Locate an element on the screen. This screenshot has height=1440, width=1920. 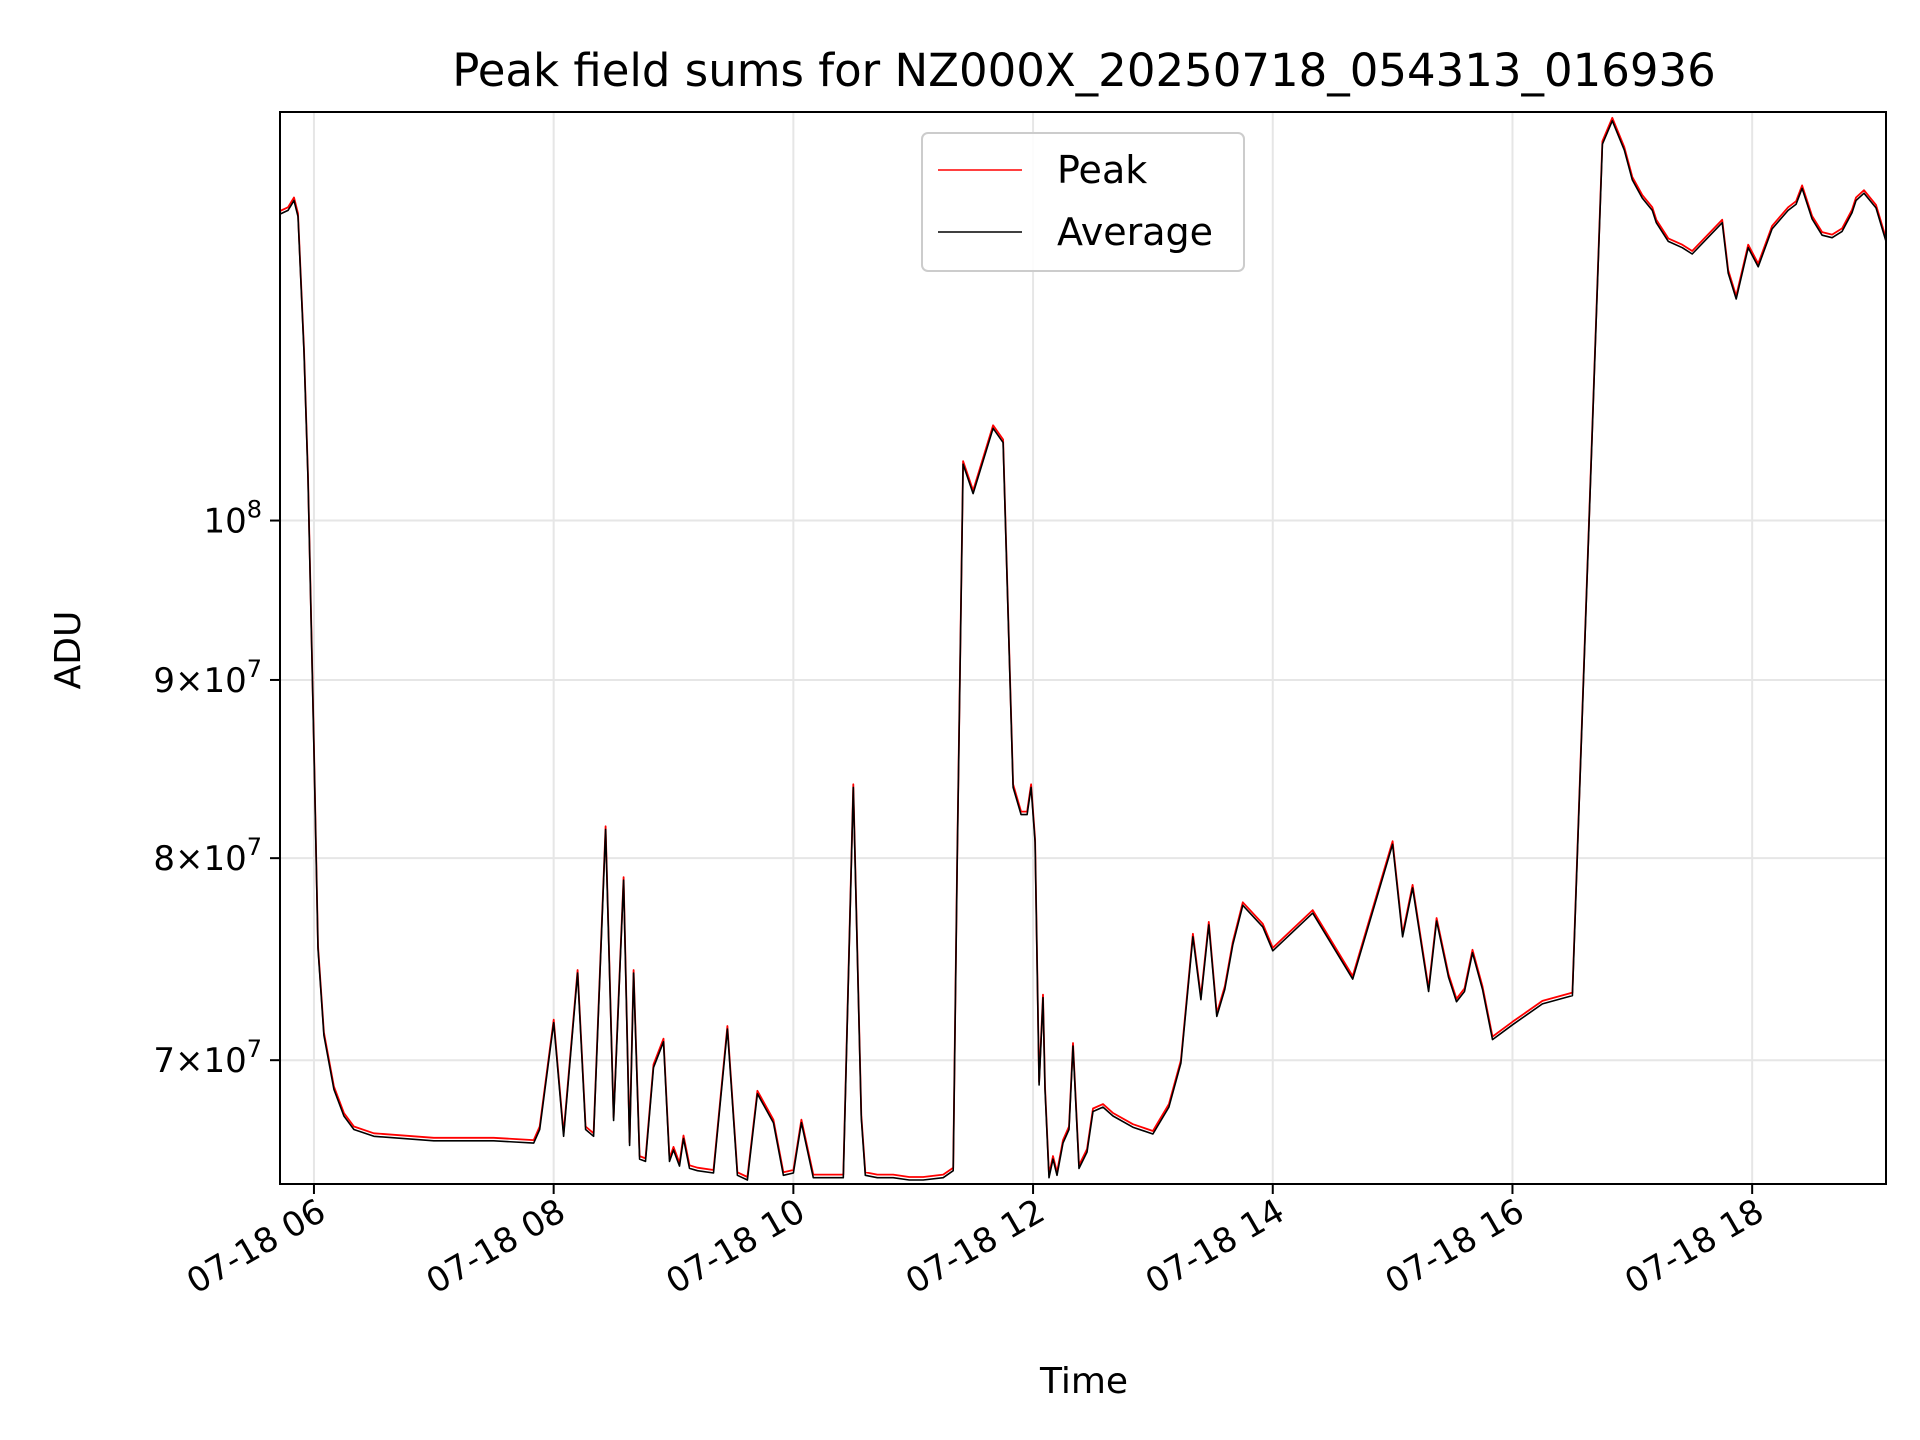
y-tick-label: 8×107 is located at coordinates (207, 856).